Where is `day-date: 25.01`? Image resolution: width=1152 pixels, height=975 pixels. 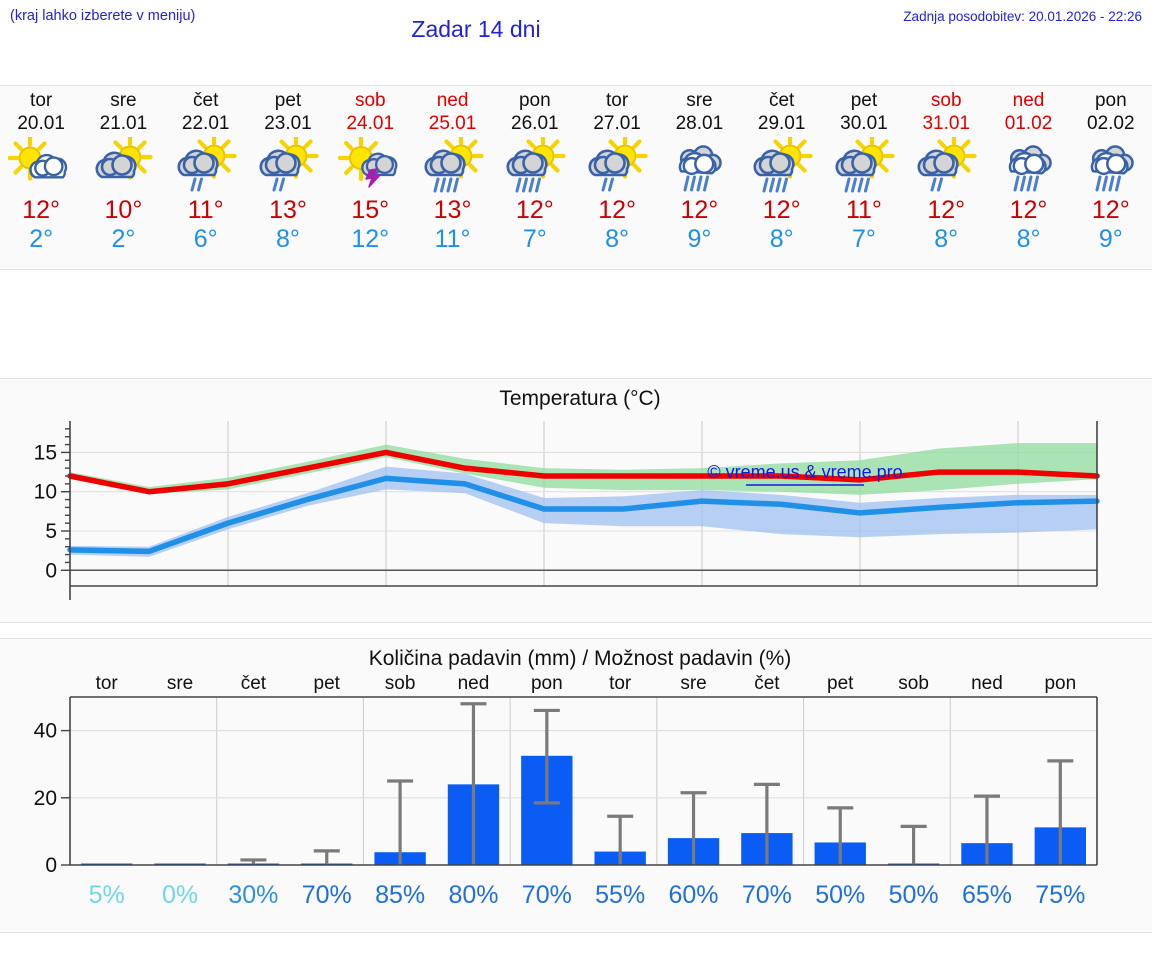 day-date: 25.01 is located at coordinates (452, 123).